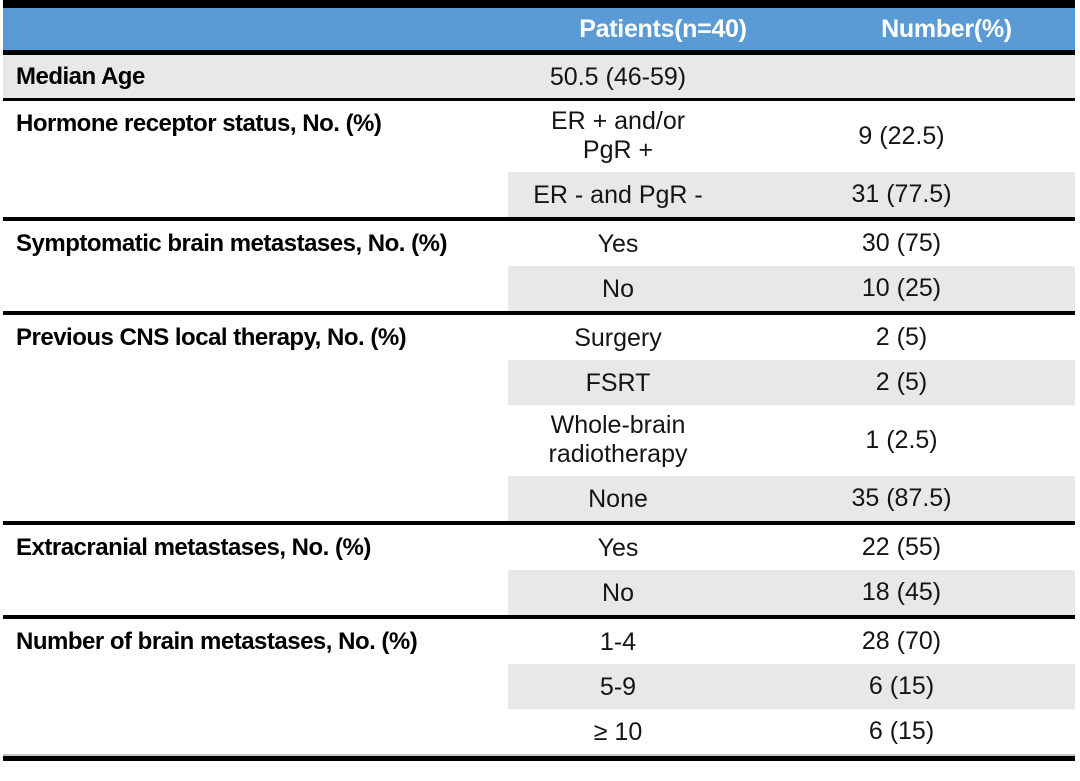 Image resolution: width=1080 pixels, height=781 pixels. What do you see at coordinates (901, 498) in the screenshot?
I see `number-percent-cell: 35 (87.5)` at bounding box center [901, 498].